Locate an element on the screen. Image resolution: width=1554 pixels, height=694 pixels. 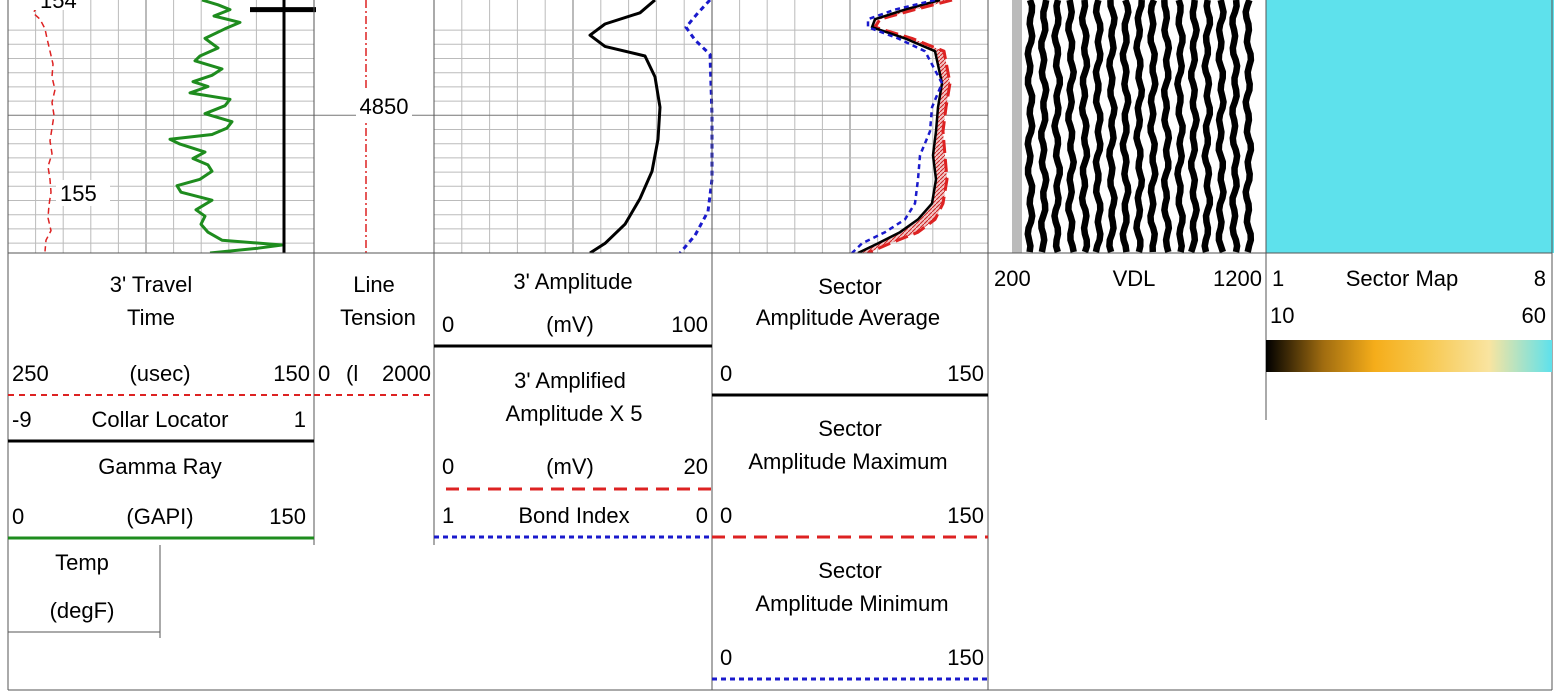
sector-map-title: Sector Map is located at coordinates (1402, 278).